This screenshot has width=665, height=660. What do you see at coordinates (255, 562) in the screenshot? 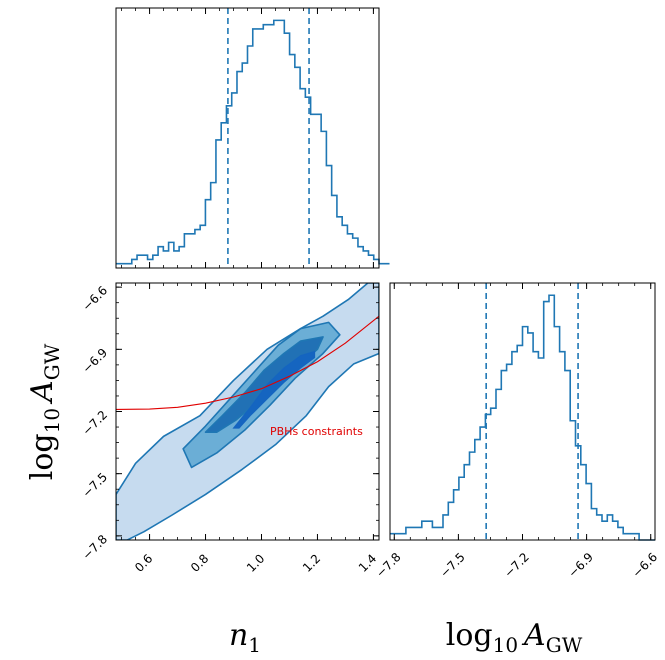
I see `n1-tick-label: 1.0` at bounding box center [255, 562].